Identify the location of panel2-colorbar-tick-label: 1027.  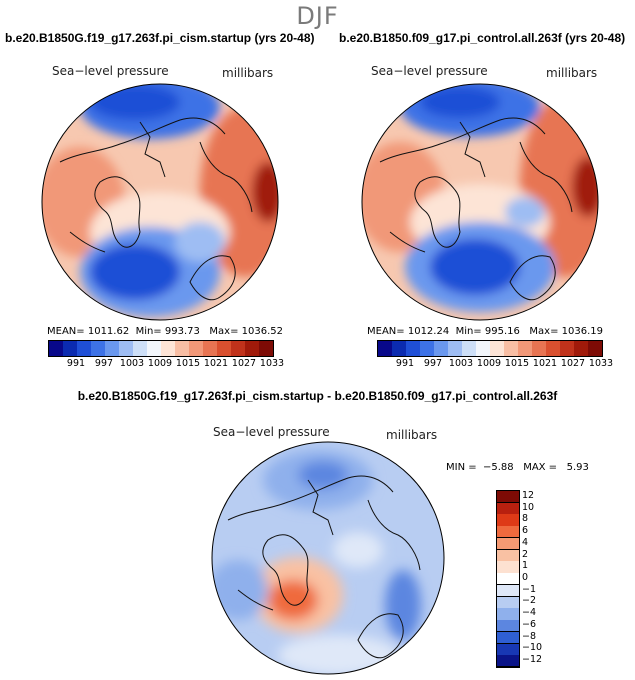
(573, 363).